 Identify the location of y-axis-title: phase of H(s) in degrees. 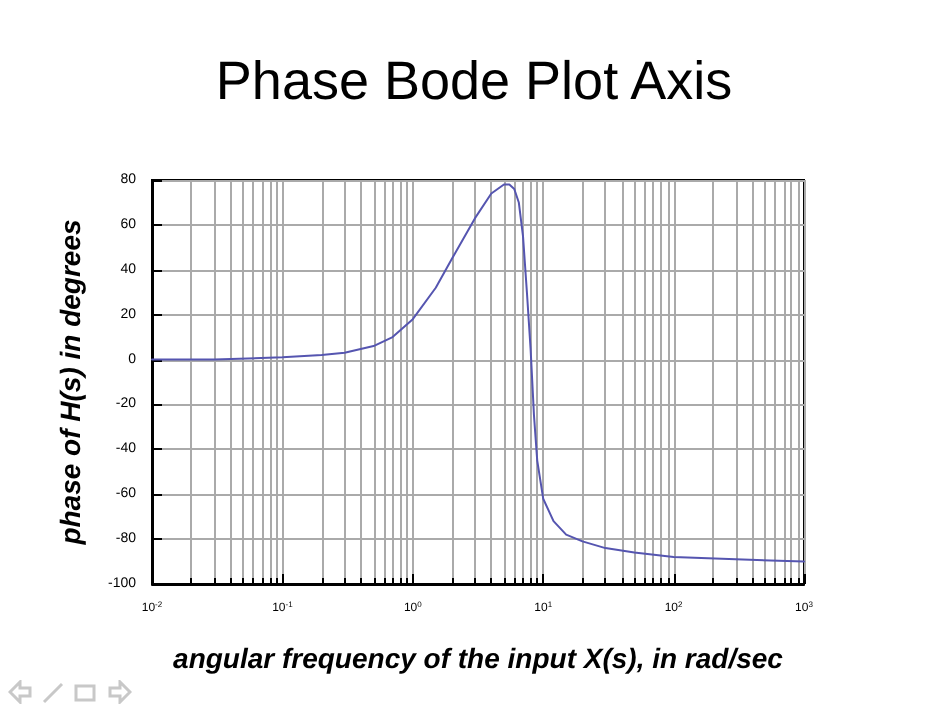
(70, 382).